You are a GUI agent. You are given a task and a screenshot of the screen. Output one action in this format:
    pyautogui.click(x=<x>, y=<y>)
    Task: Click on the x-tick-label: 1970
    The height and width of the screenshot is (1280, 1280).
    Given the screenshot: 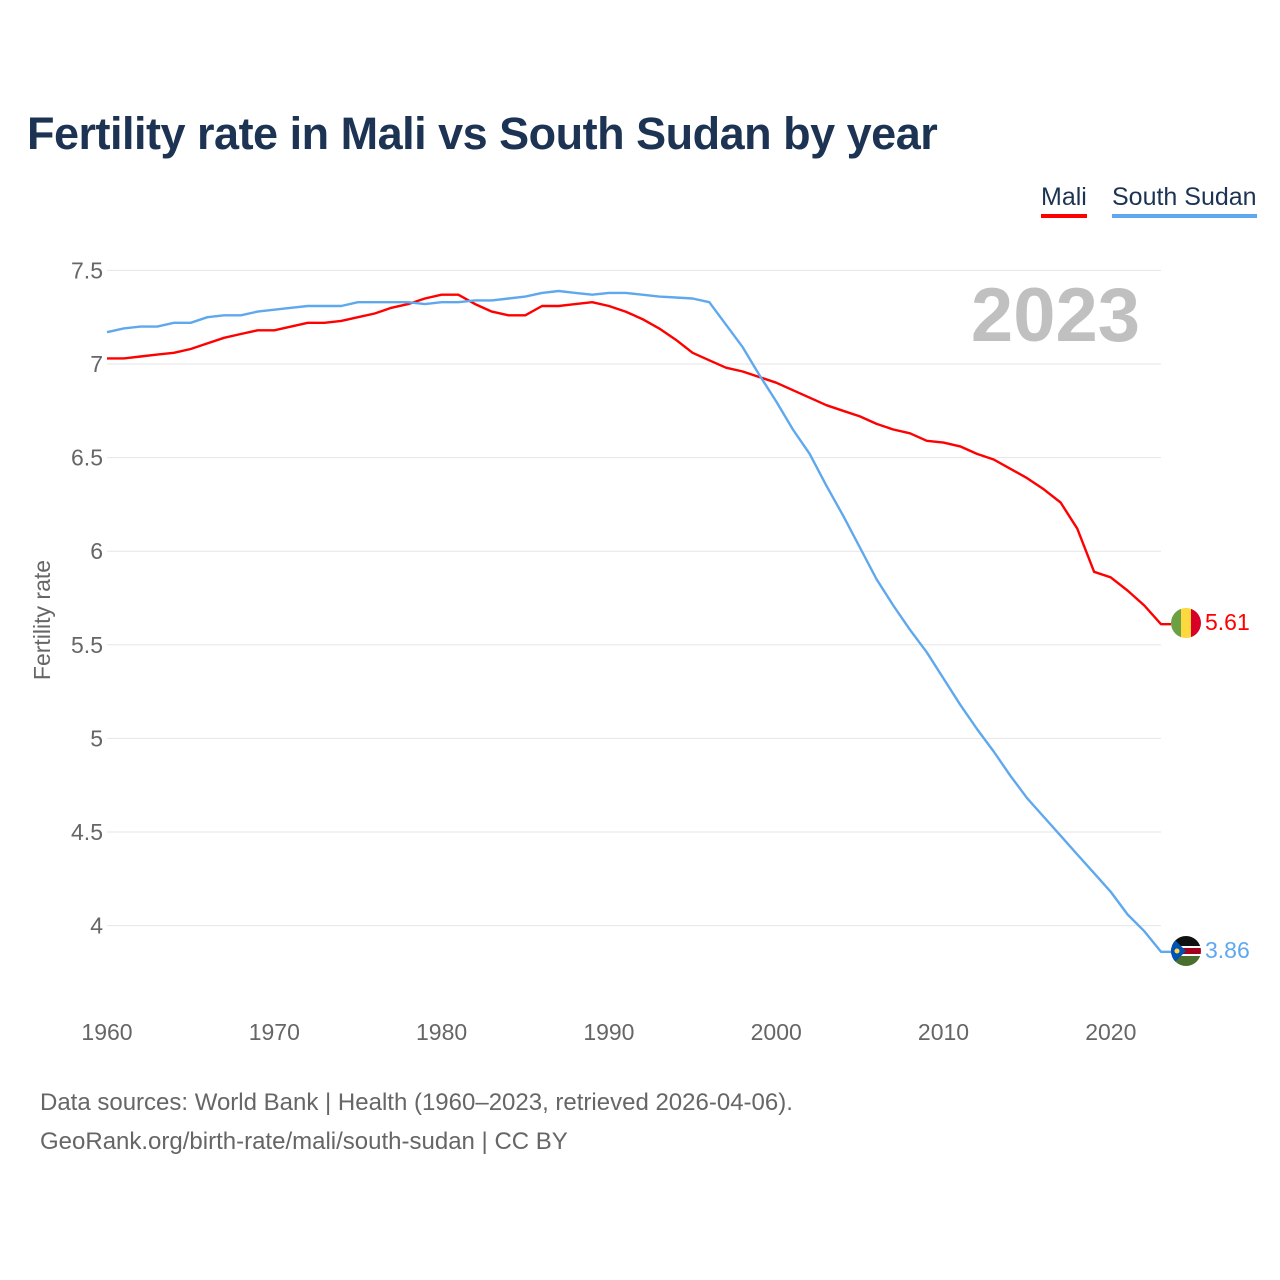 What is the action you would take?
    pyautogui.click(x=274, y=1032)
    